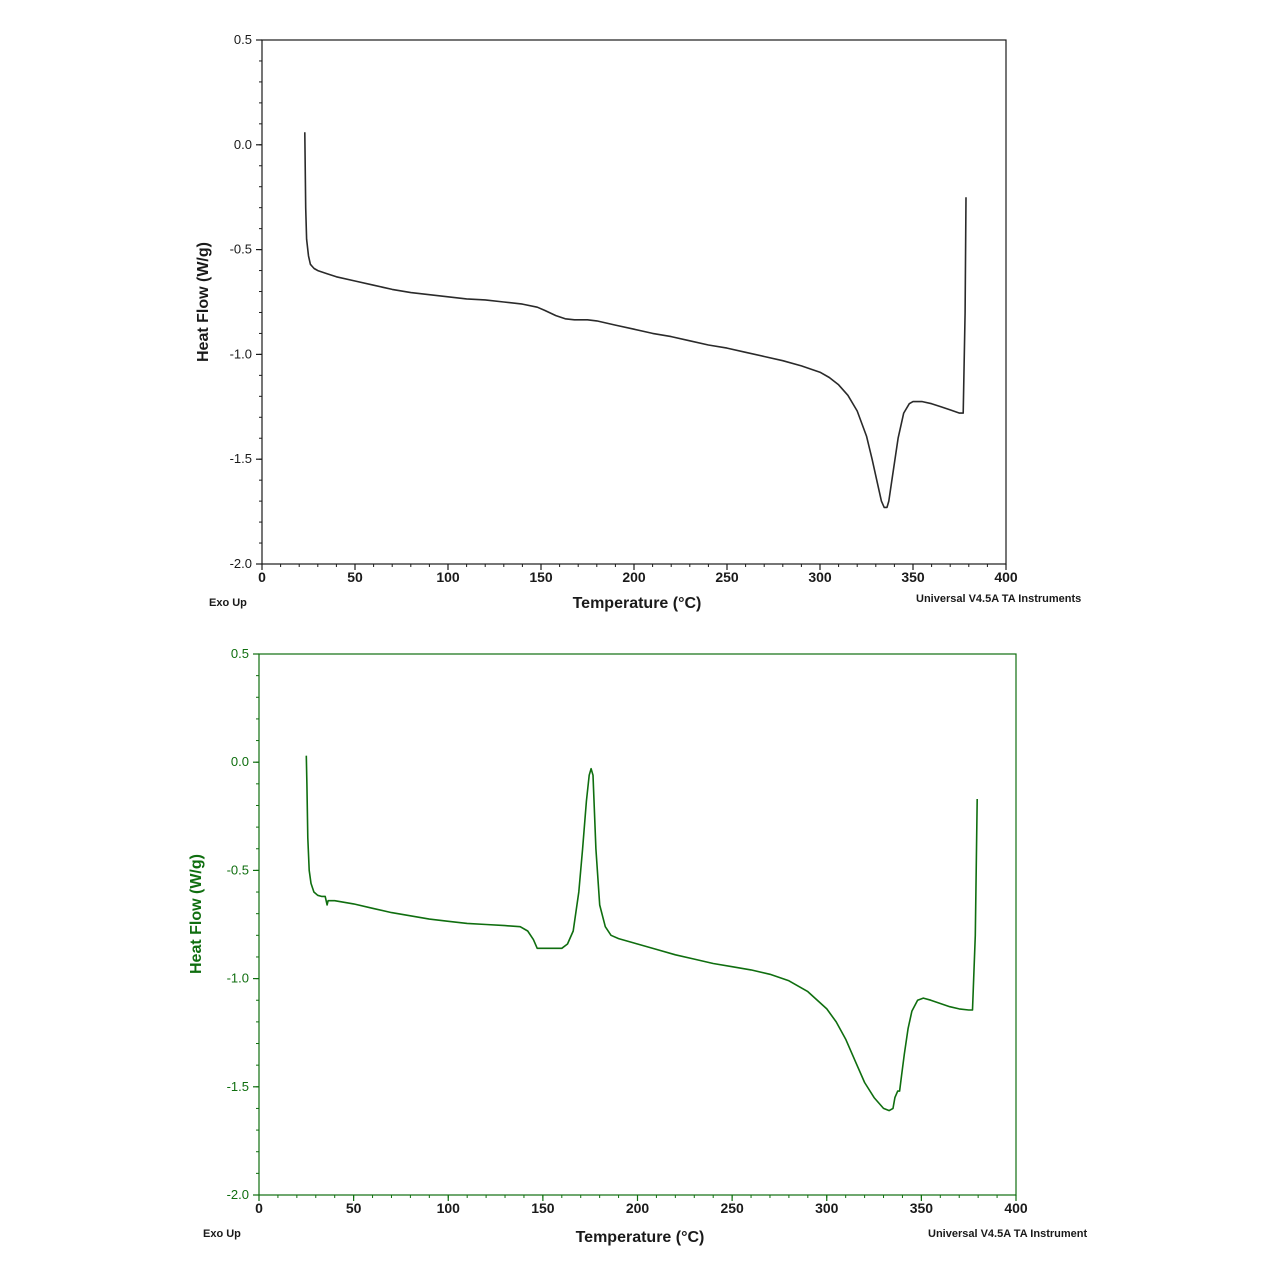 This screenshot has height=1280, width=1280. I want to click on software-note: Universal V4.5A TA Instrument, so click(1007, 1234).